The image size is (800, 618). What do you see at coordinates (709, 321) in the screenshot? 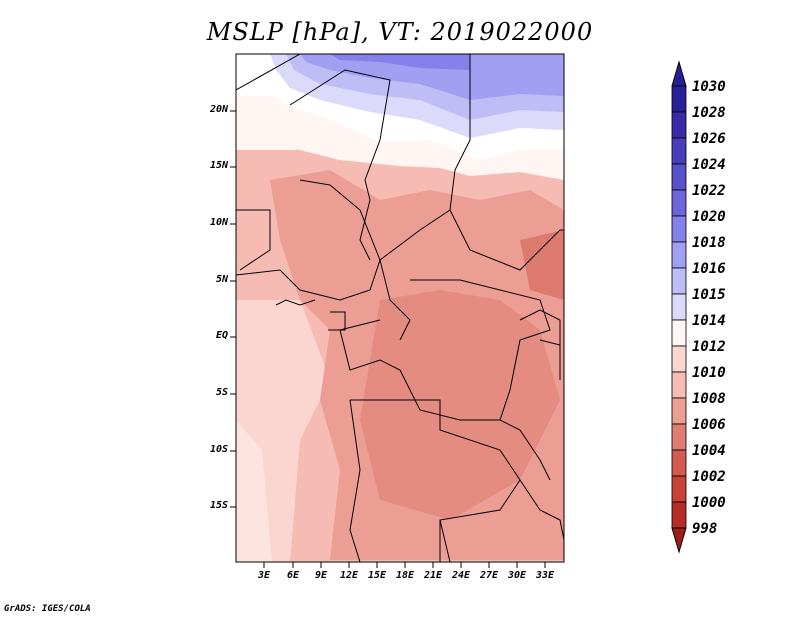
I see `colorbar-label-1014: 1014` at bounding box center [709, 321].